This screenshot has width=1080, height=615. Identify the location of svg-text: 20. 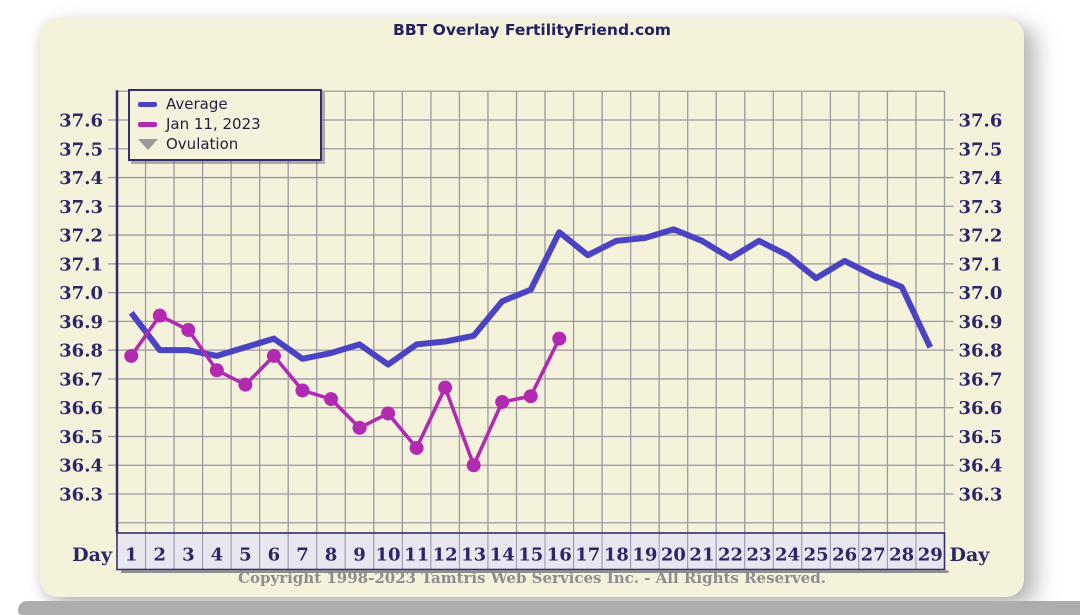
(673, 555).